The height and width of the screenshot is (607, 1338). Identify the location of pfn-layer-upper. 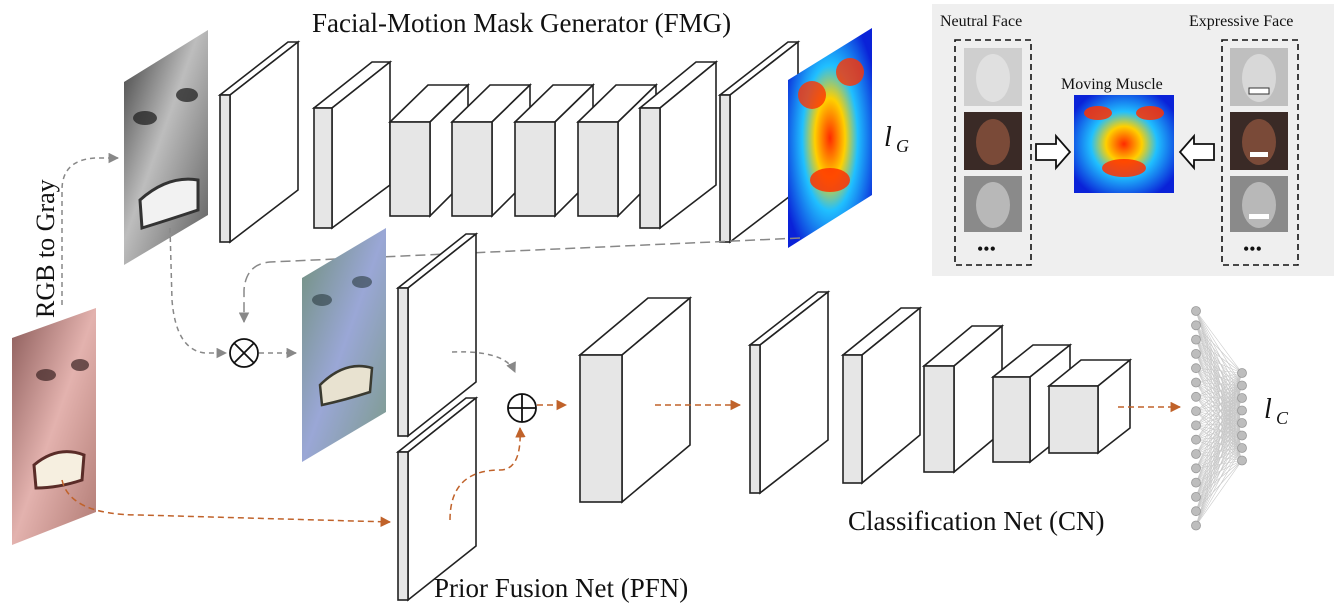
(437, 335).